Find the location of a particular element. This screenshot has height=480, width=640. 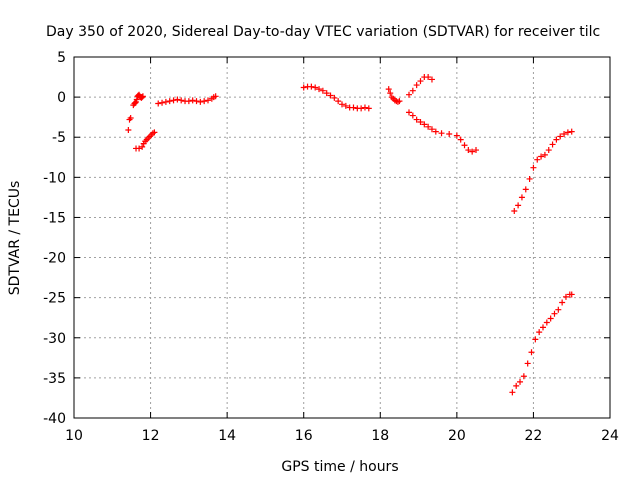

y-tick-label: -40 is located at coordinates (54, 419).